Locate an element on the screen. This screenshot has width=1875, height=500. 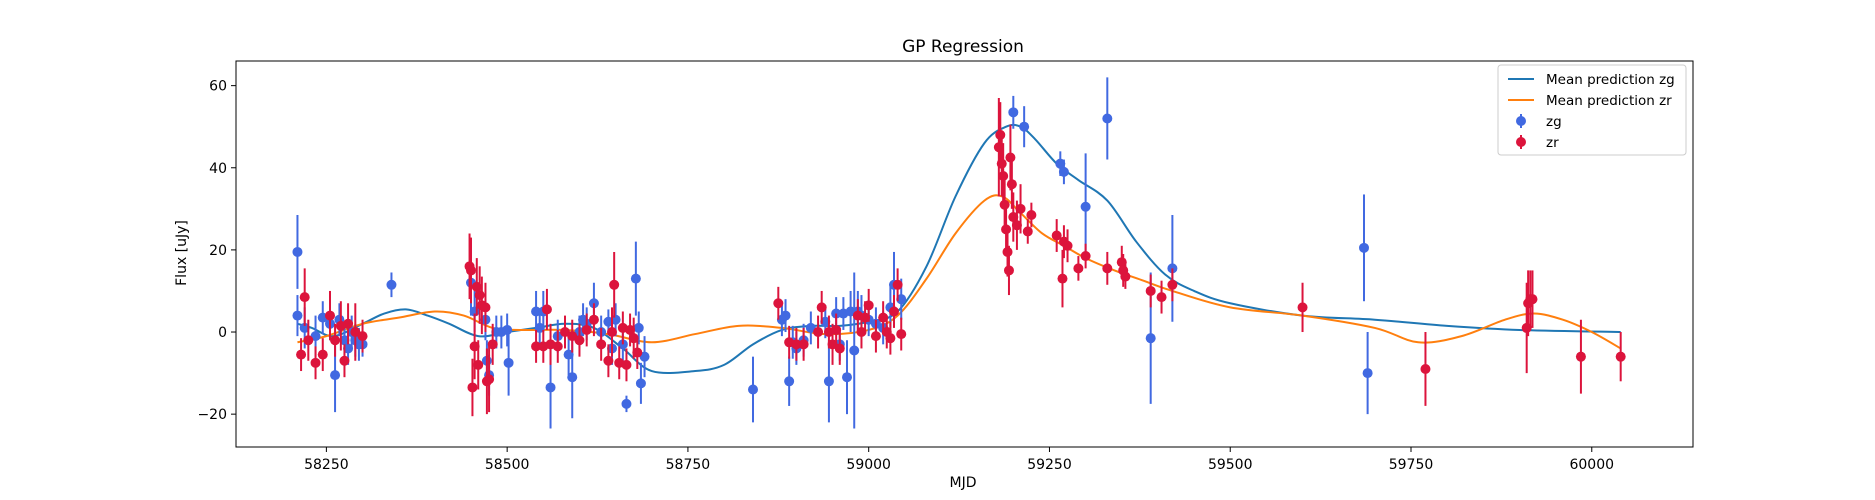
x-tick-label: 59750 is located at coordinates (1411, 465).